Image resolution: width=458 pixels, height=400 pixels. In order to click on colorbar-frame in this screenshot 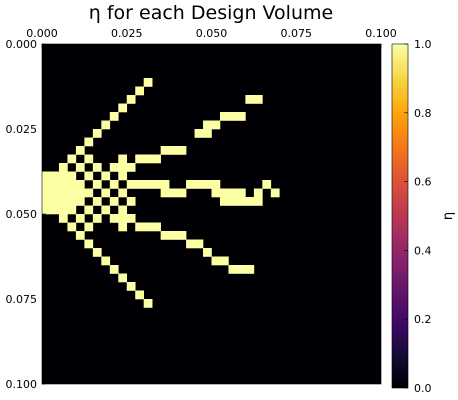, I will do `click(400, 216)`.